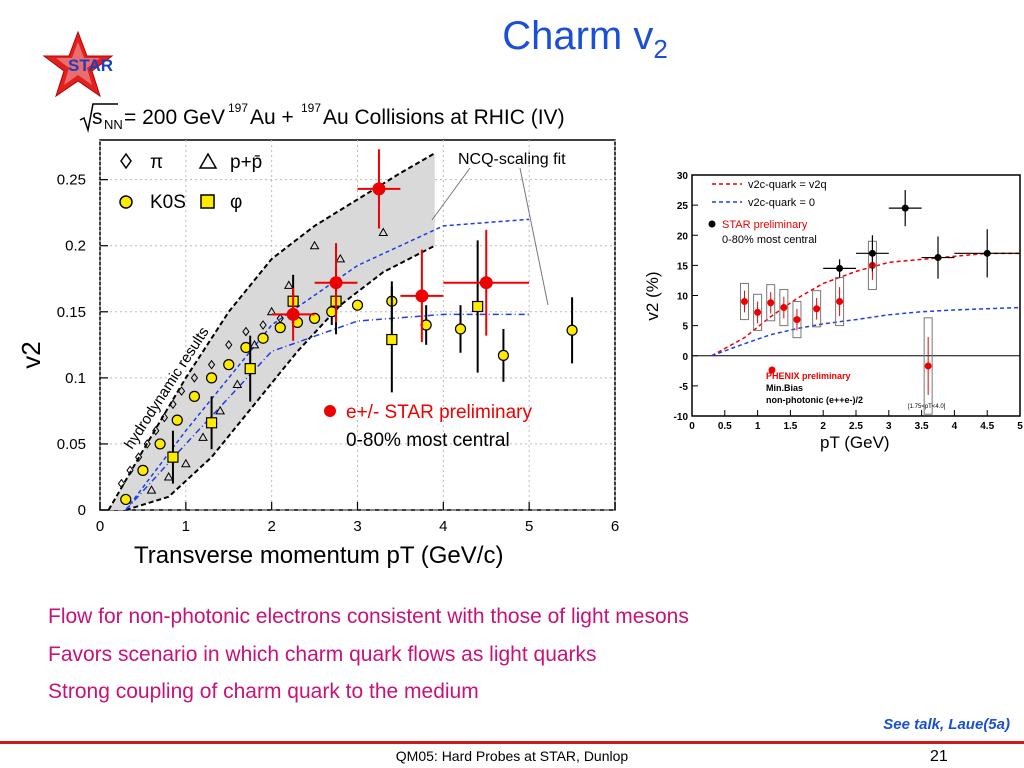 The width and height of the screenshot is (1024, 768). What do you see at coordinates (683, 297) in the screenshot?
I see `rc-y-tick-label-10: 10` at bounding box center [683, 297].